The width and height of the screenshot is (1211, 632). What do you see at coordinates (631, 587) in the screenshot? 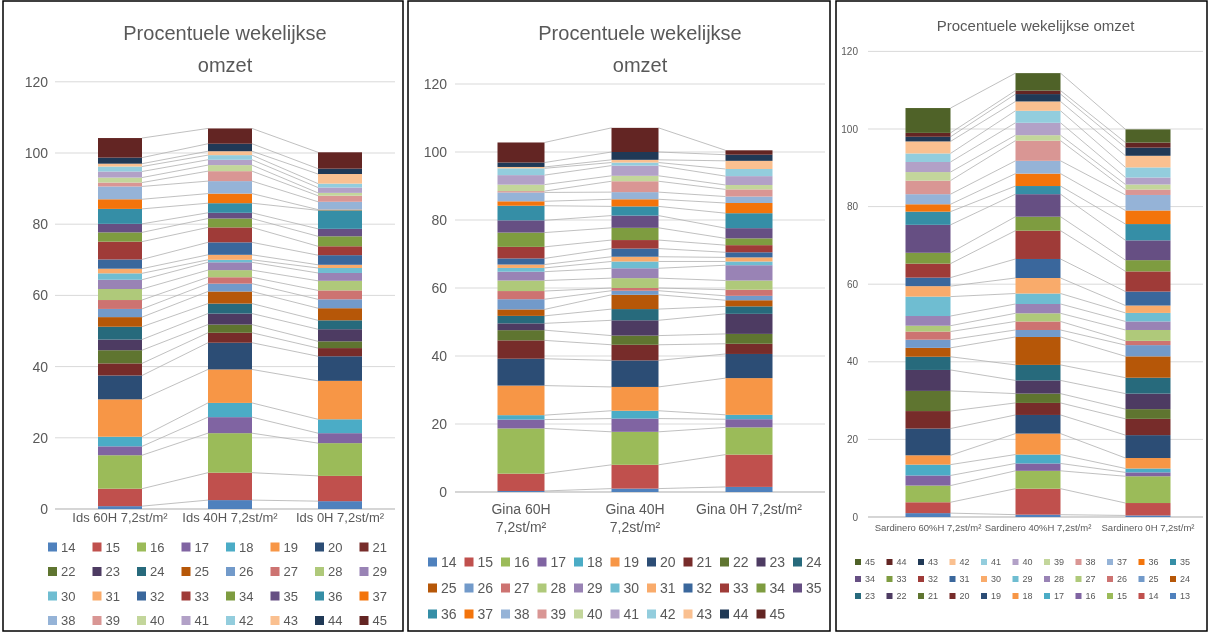
I see `legend-label: 30` at bounding box center [631, 587].